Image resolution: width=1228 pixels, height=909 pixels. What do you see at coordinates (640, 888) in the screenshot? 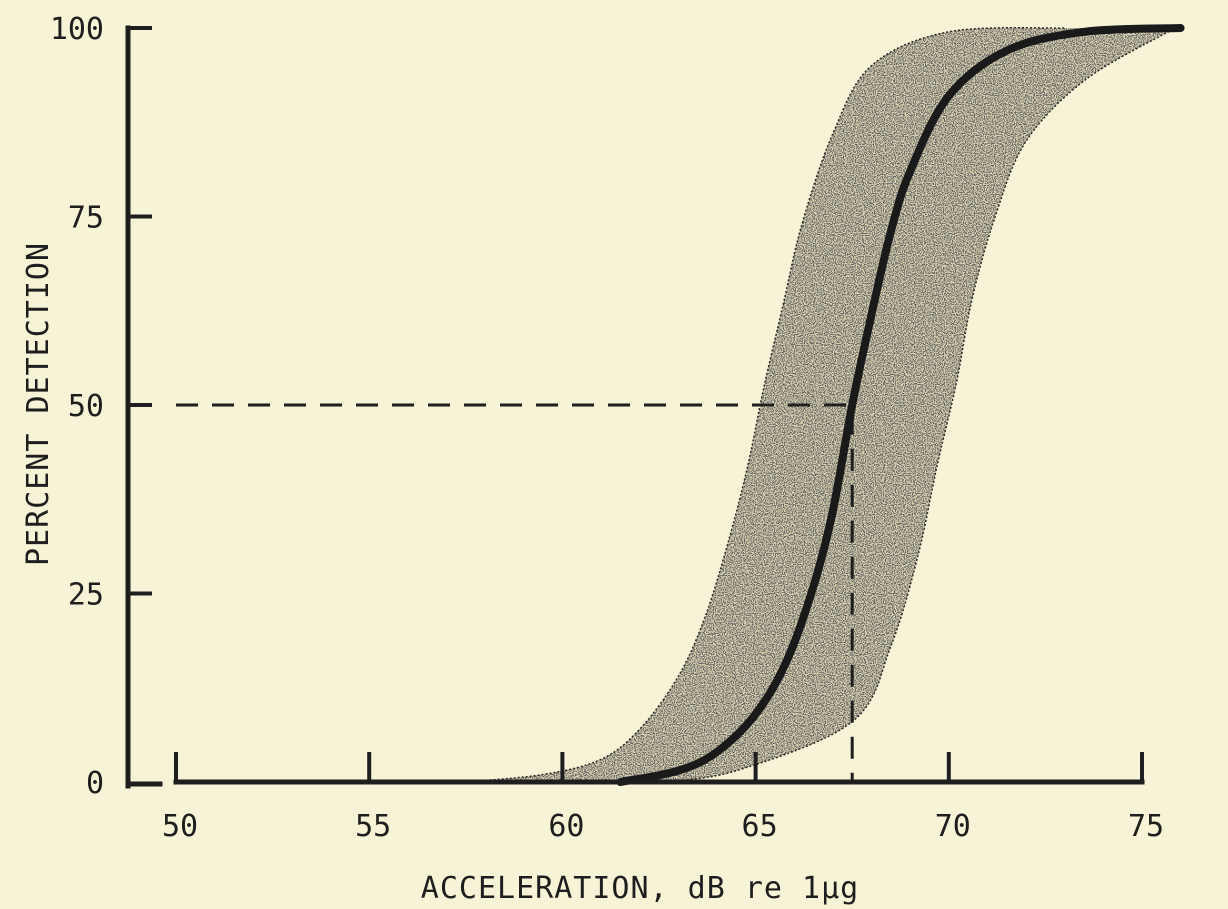
I see `x-axis-label: ACCELERATION, dB re 1μg` at bounding box center [640, 888].